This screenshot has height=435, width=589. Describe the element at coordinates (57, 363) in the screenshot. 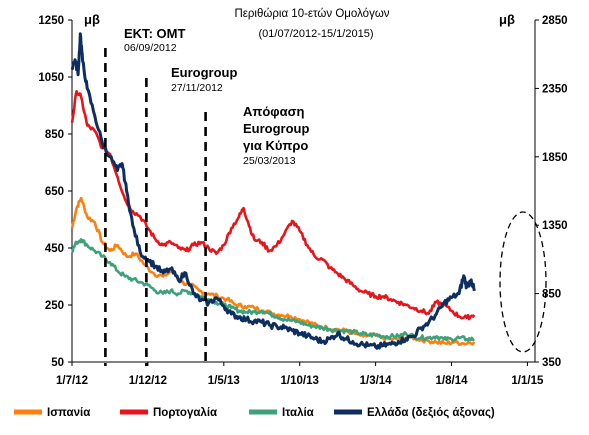

I see `left-tick-label: 50` at that location.